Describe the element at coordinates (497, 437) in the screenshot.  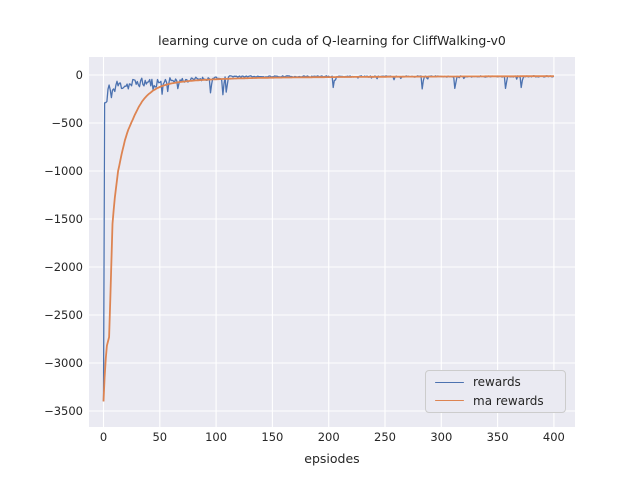
I see `x-tick-label: 350` at that location.